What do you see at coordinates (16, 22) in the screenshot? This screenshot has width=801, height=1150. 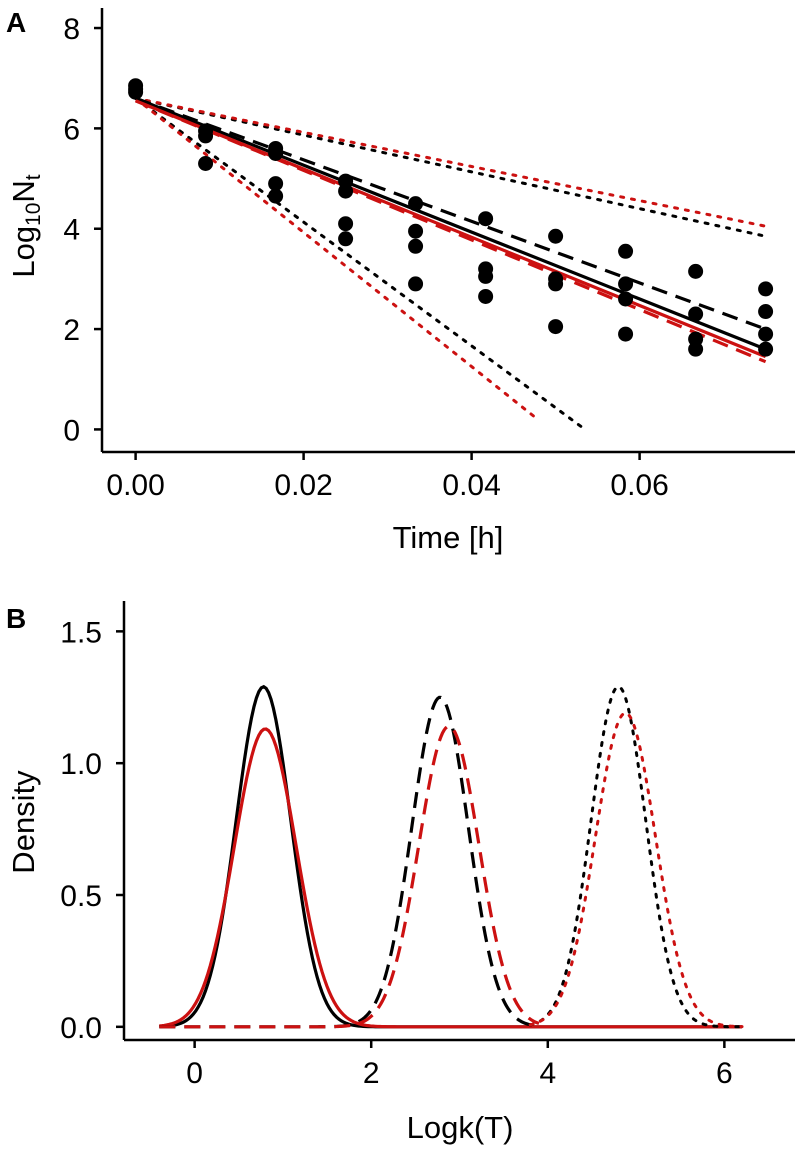 I see `panel-a-label: A` at bounding box center [16, 22].